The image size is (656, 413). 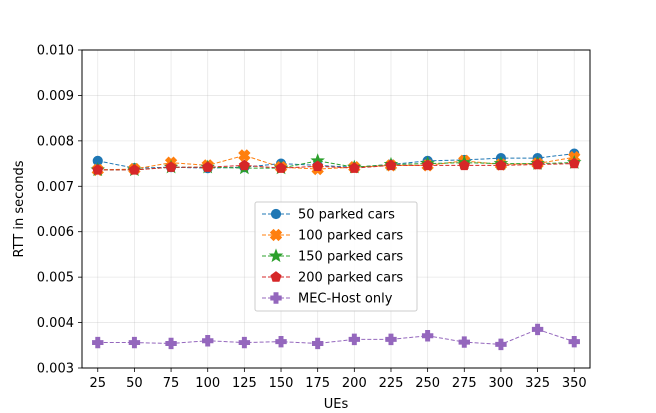 I want to click on x-tick-label: 100, so click(x=207, y=383).